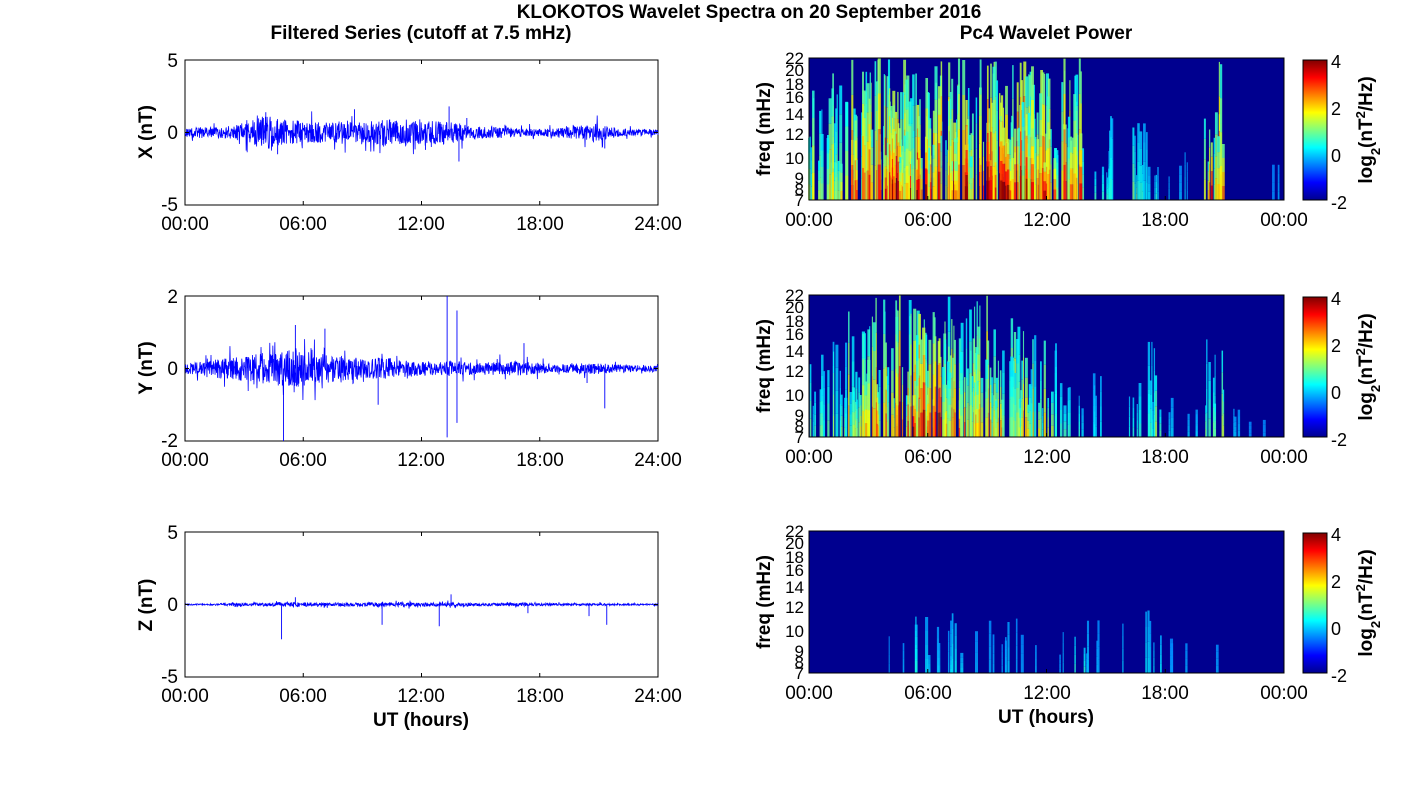  I want to click on z-spectrogram-freq-labels: 7 8 9 10 12 14 16 18 20 22, so click(794, 602).